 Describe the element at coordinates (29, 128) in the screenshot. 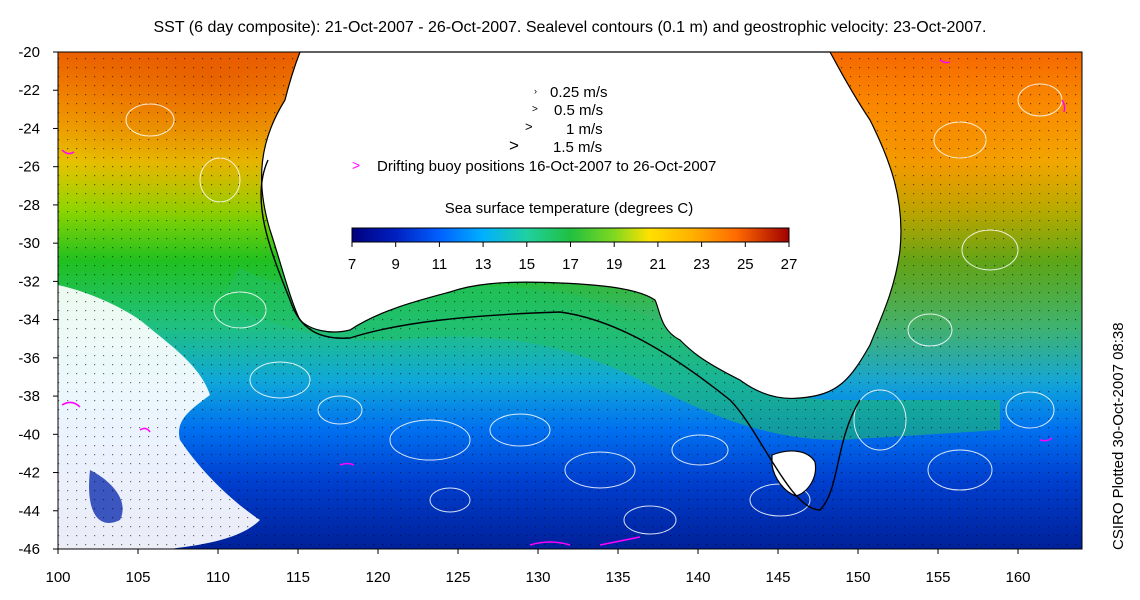

I see `lat-tick-label-2: -24` at that location.